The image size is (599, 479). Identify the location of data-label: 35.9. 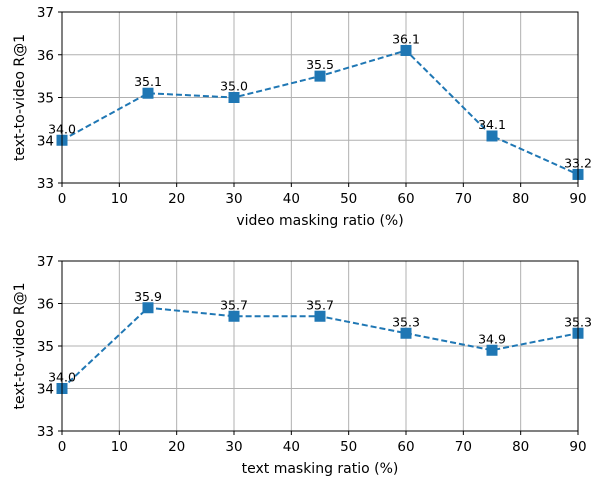
(148, 296).